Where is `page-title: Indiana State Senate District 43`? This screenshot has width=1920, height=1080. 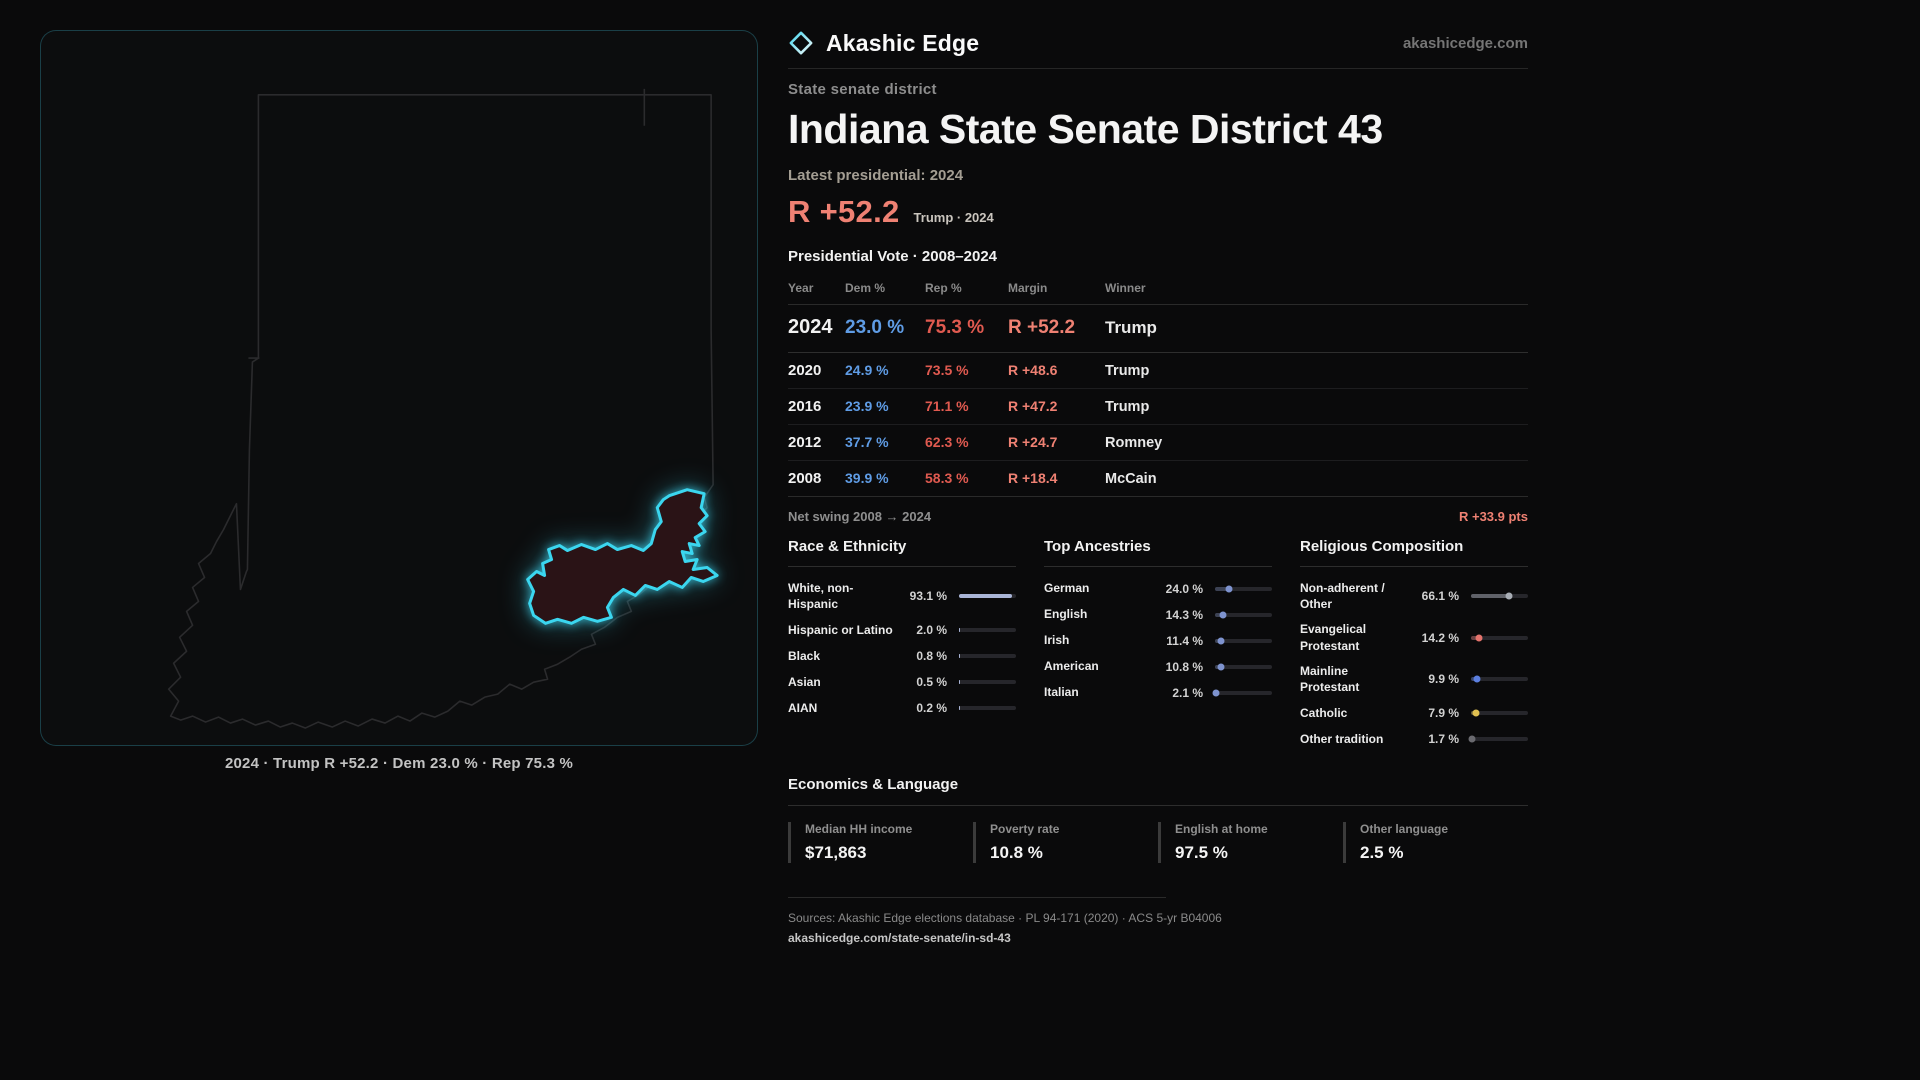 page-title: Indiana State Senate District 43 is located at coordinates (1085, 129).